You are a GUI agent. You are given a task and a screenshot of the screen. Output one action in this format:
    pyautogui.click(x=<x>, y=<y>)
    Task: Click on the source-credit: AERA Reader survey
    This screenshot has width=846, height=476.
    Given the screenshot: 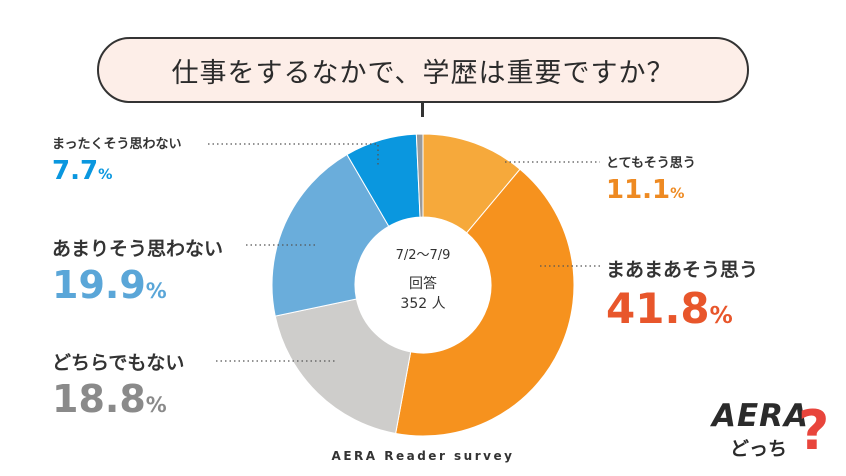 What is the action you would take?
    pyautogui.click(x=423, y=456)
    